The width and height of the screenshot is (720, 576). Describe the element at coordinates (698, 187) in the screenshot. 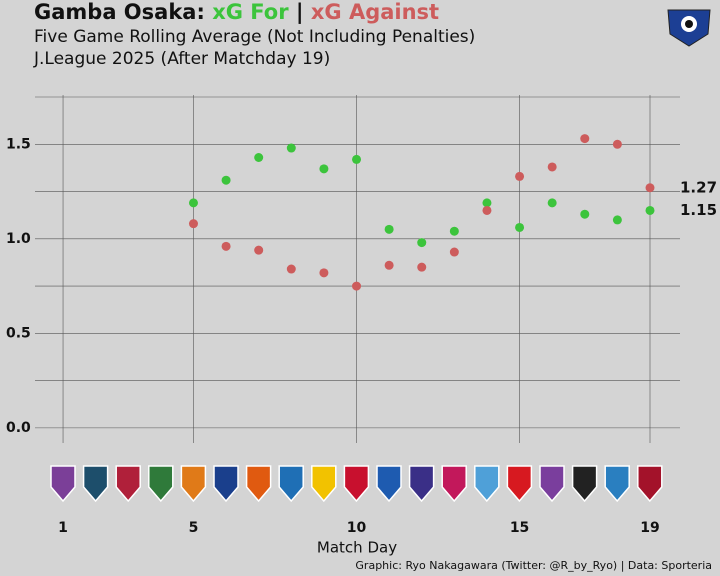

I see `end-label: 1.27` at that location.